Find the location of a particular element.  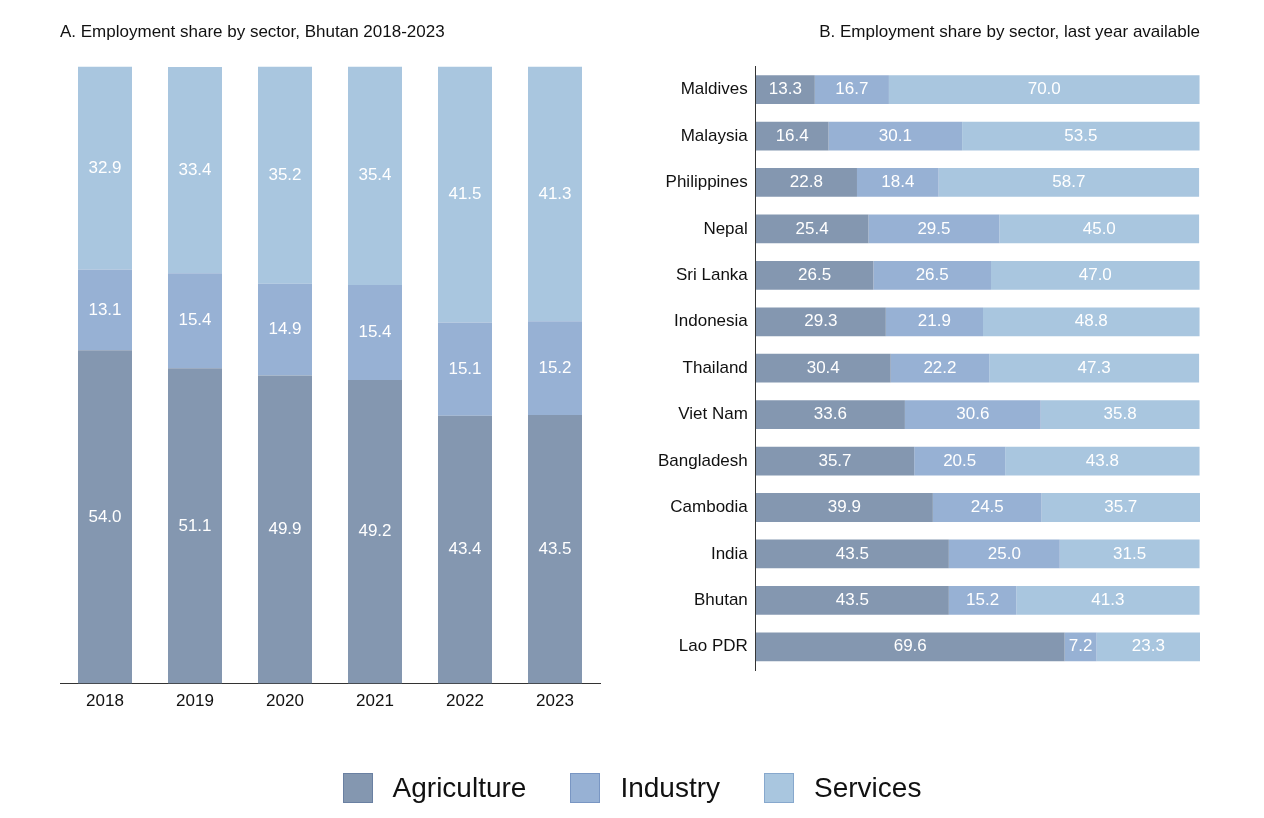

x-tick-label: 2022 is located at coordinates (465, 701).